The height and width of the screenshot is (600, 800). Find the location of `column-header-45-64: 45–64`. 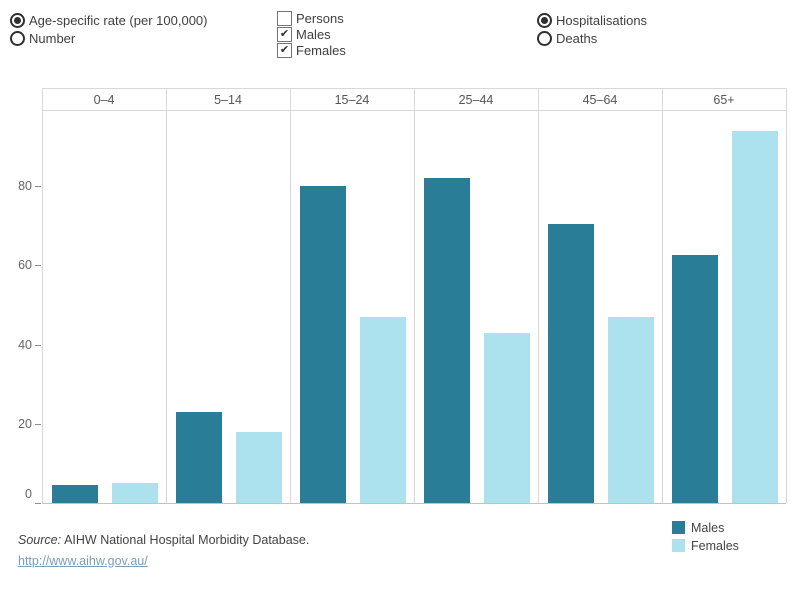

column-header-45-64: 45–64 is located at coordinates (600, 99).